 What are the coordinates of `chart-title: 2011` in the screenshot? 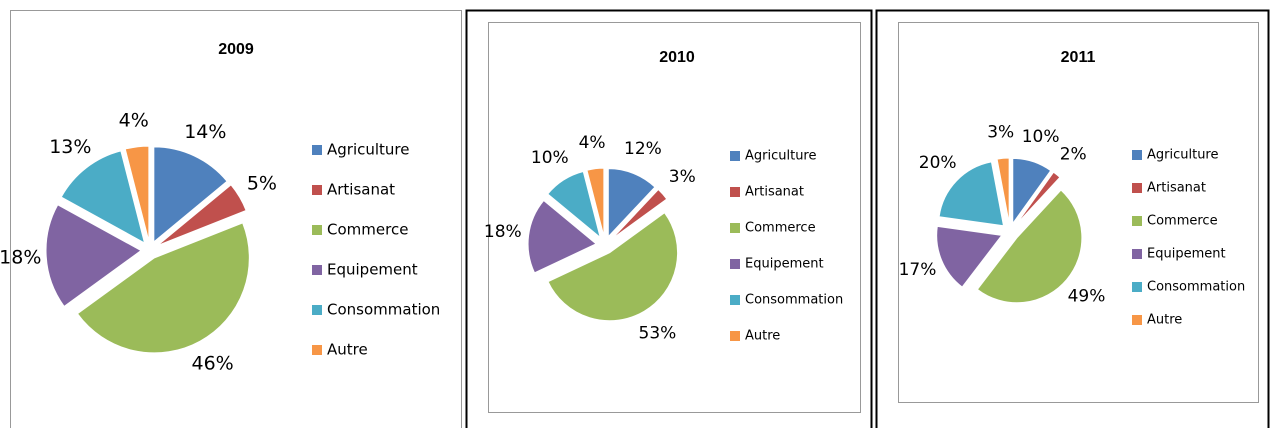 It's located at (1078, 57).